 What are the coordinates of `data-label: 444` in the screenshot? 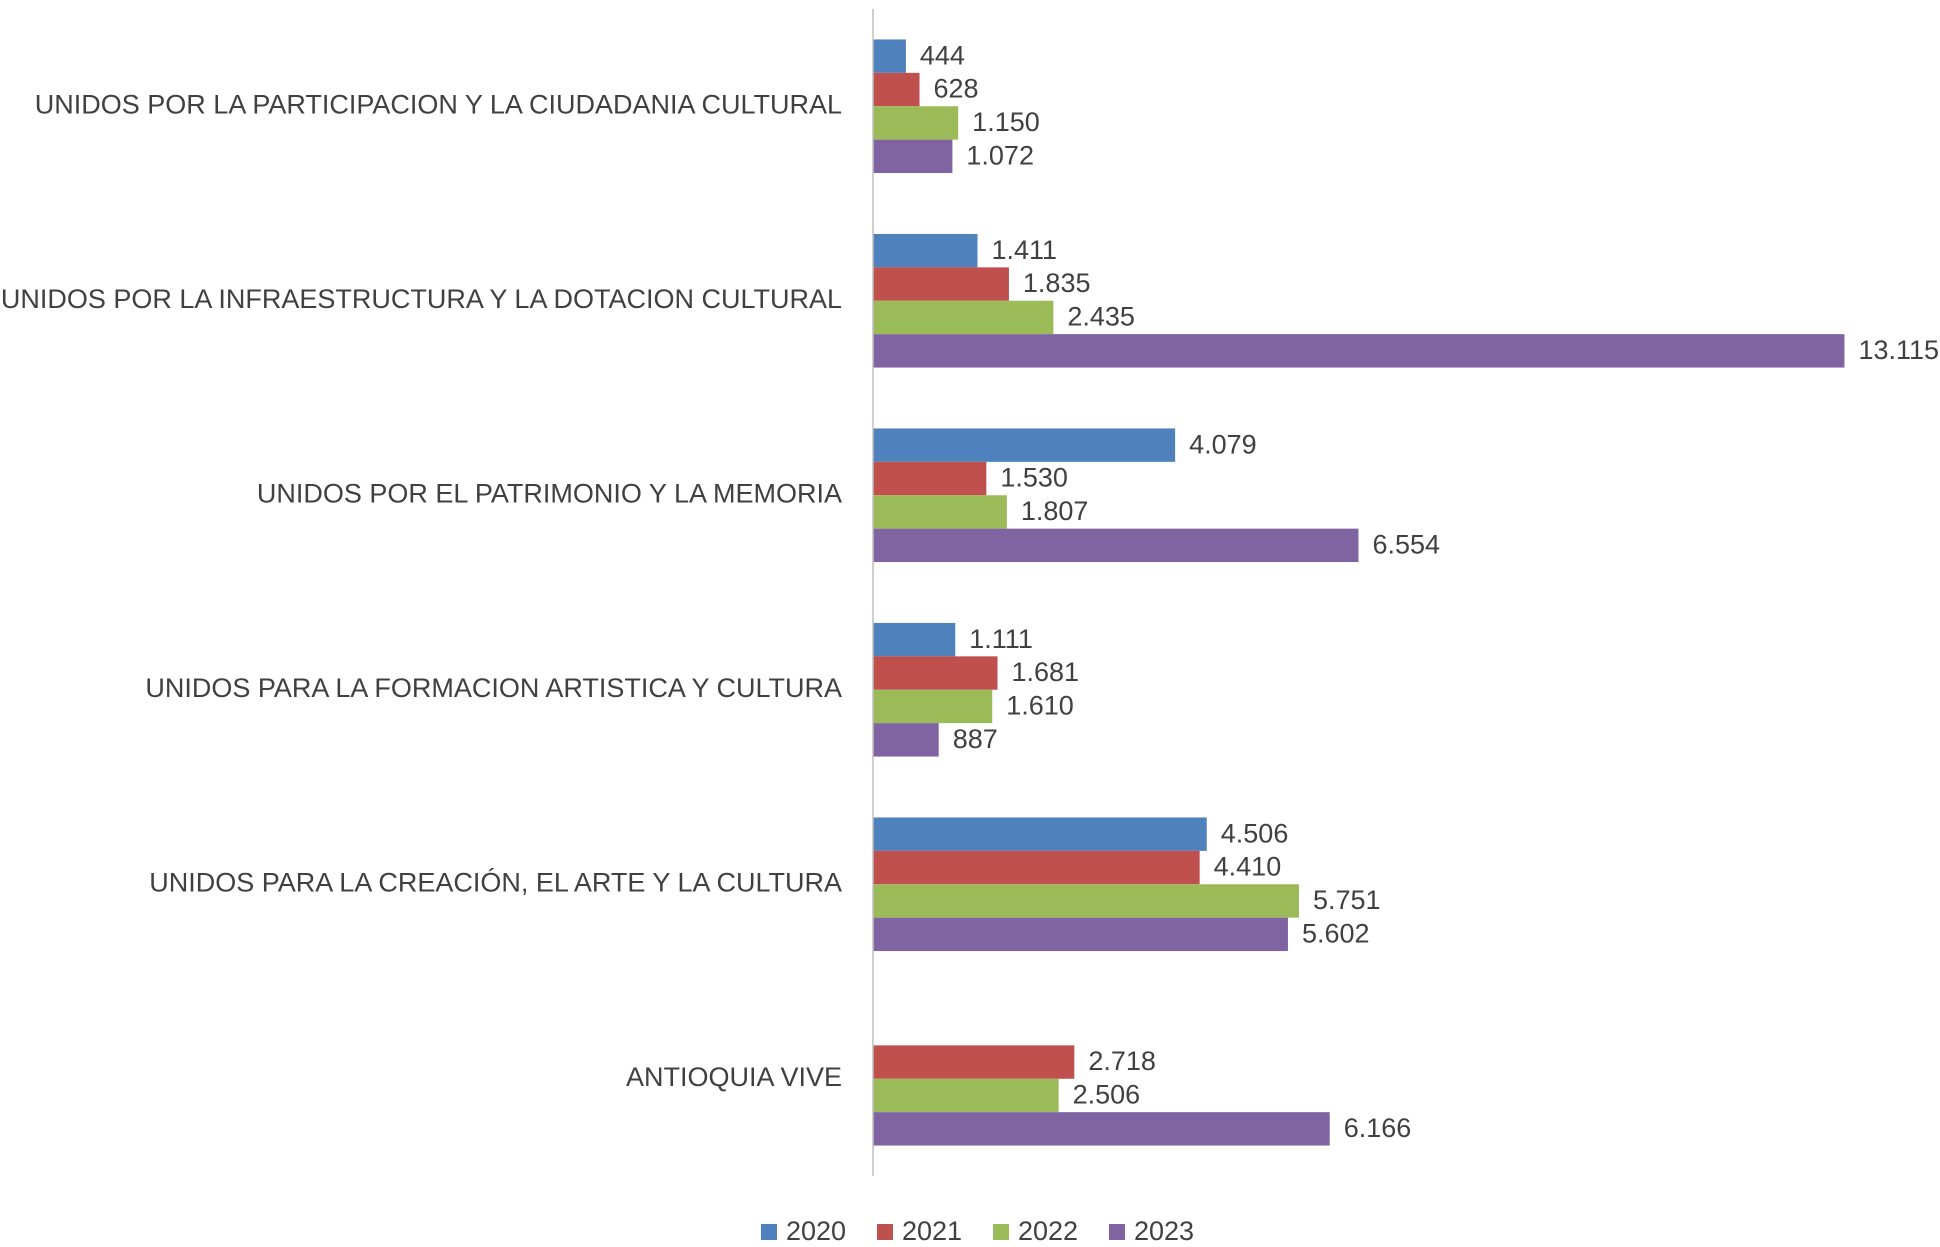 It's located at (942, 55).